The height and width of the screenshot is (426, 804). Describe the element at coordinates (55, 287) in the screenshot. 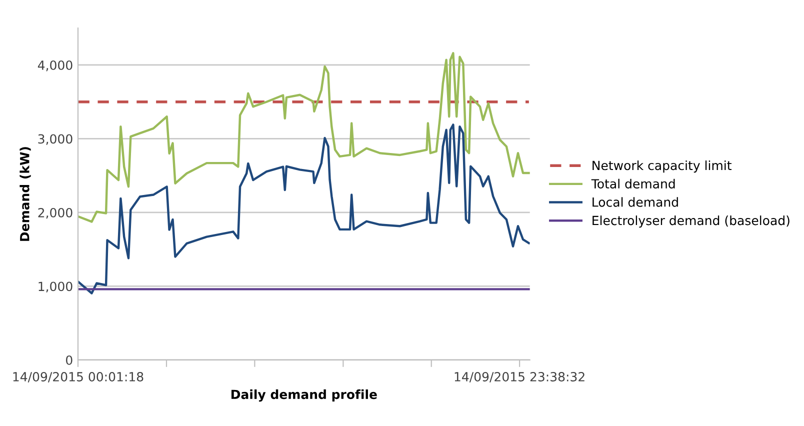

I see `y-tick-label: 1,000` at that location.